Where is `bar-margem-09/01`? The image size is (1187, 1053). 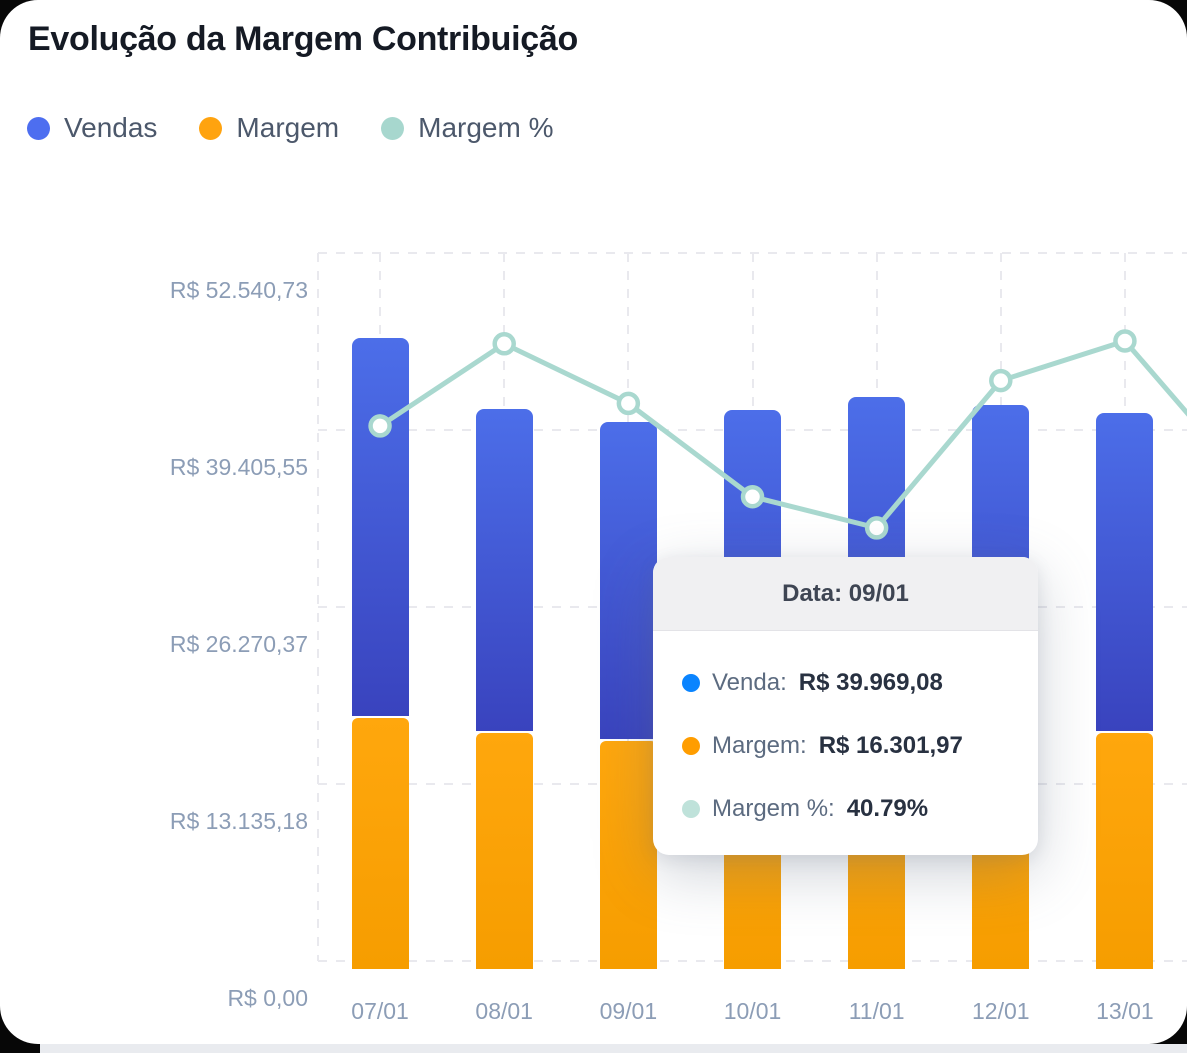 bar-margem-09/01 is located at coordinates (628, 855).